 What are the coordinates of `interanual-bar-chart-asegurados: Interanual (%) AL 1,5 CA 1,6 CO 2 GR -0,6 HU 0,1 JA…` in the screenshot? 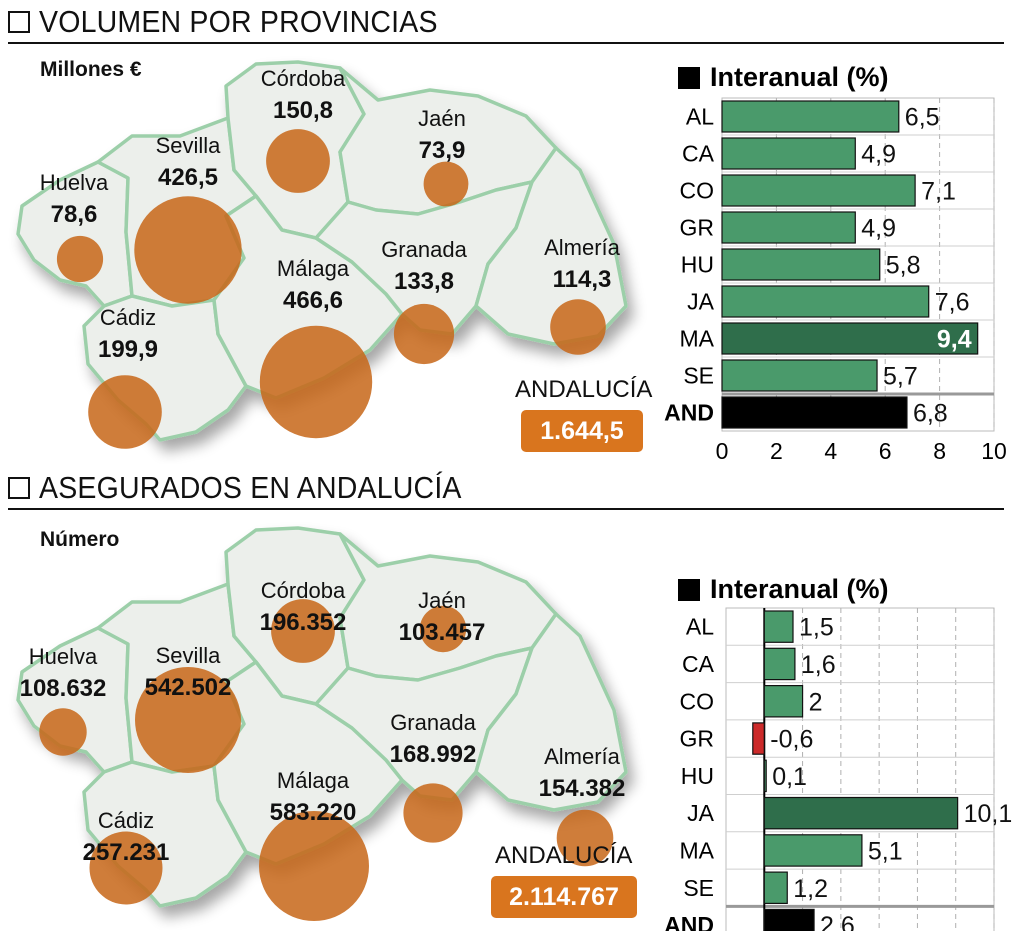 It's located at (838, 752).